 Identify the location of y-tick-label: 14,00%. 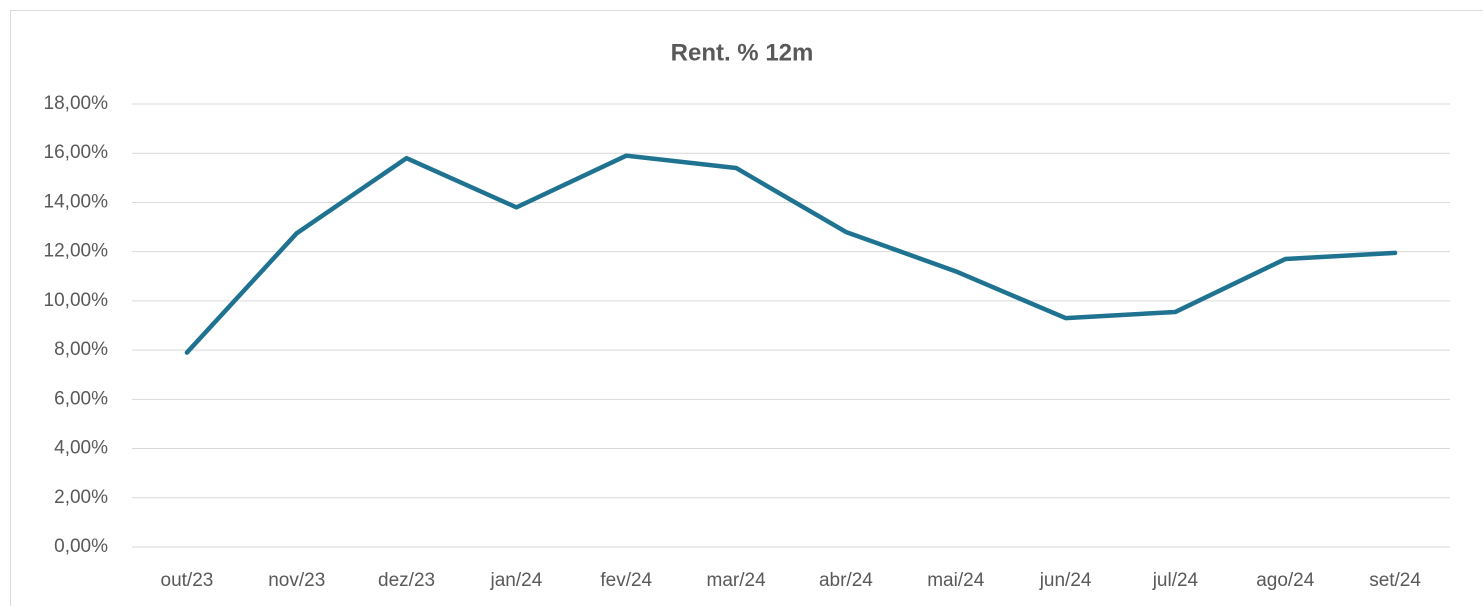
(76, 201).